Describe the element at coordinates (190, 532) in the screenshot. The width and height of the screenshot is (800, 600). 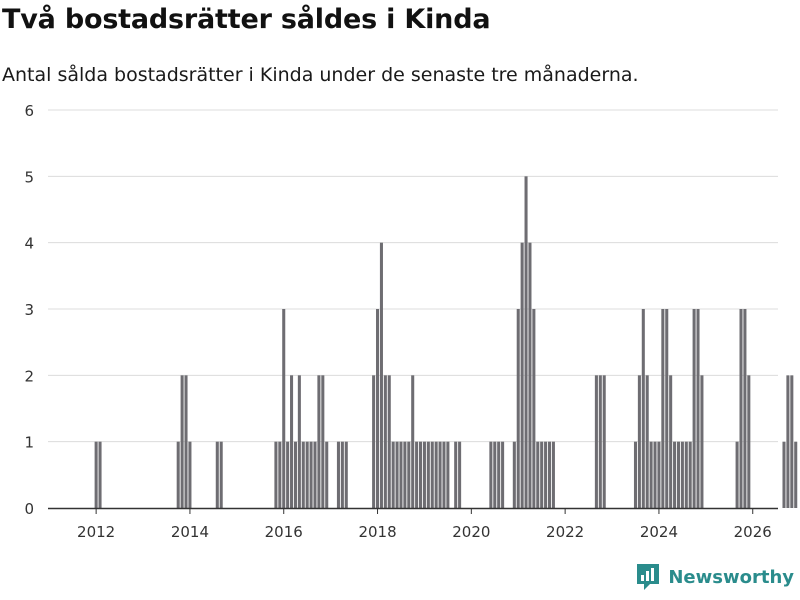
I see `x-tick-label: 2014` at that location.